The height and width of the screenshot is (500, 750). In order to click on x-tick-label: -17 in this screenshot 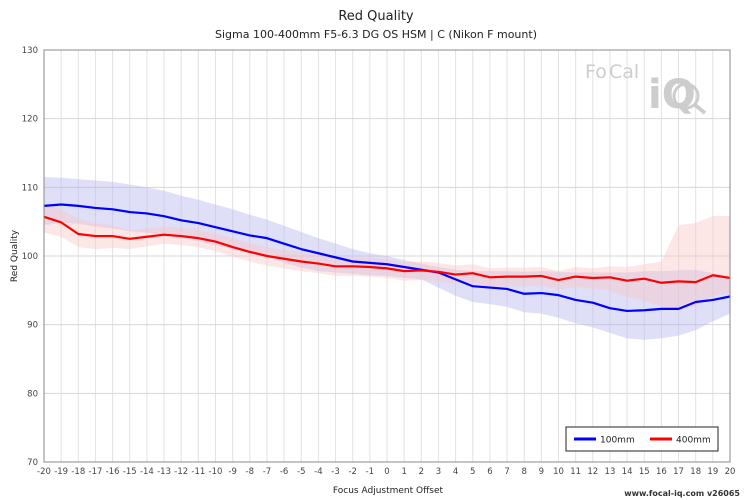, I will do `click(96, 472)`.